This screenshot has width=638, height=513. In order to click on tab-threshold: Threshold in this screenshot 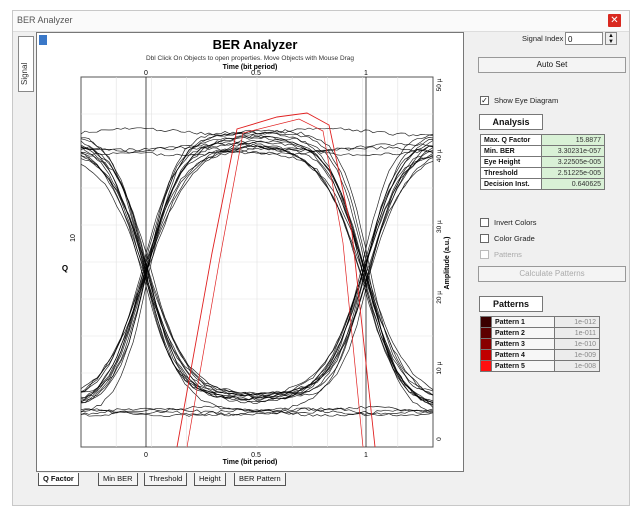, I will do `click(166, 479)`.